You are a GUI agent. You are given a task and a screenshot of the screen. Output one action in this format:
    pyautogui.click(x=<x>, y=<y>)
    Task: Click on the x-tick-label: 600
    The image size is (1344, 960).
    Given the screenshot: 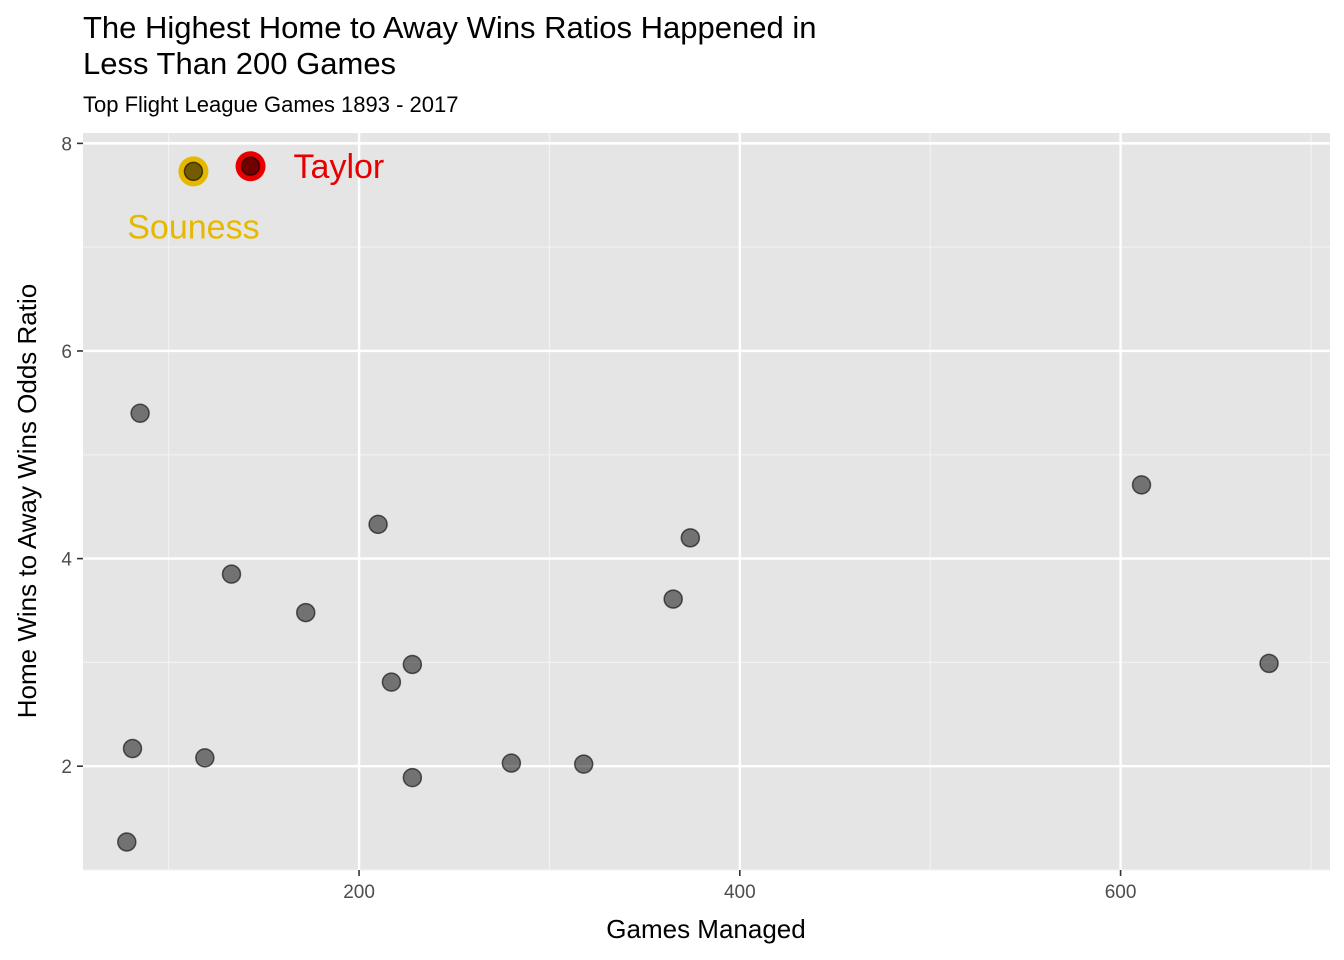 What is the action you would take?
    pyautogui.click(x=1121, y=892)
    